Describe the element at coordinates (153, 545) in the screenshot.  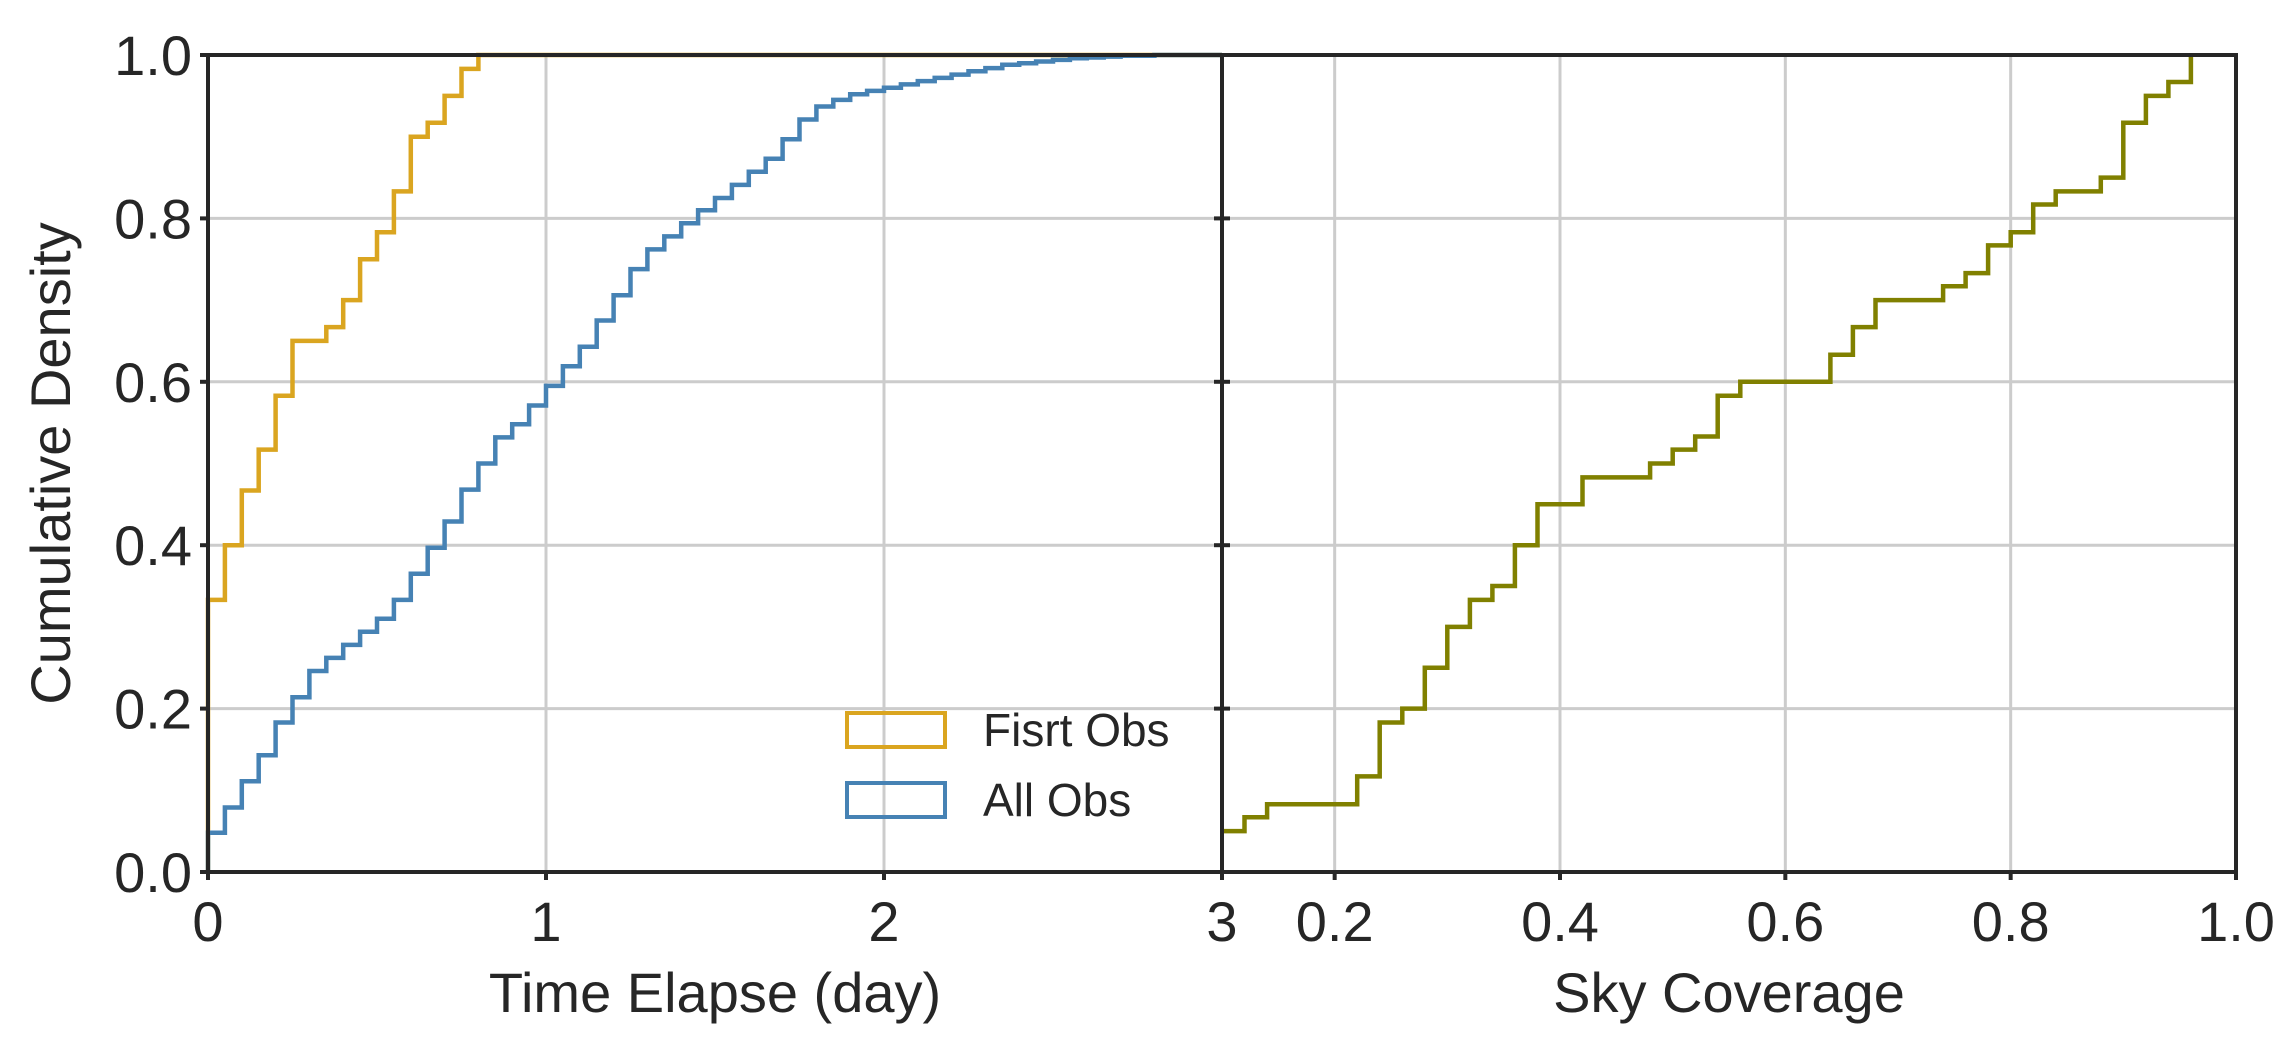
I see `time-ytick-label-2: 0.4` at that location.